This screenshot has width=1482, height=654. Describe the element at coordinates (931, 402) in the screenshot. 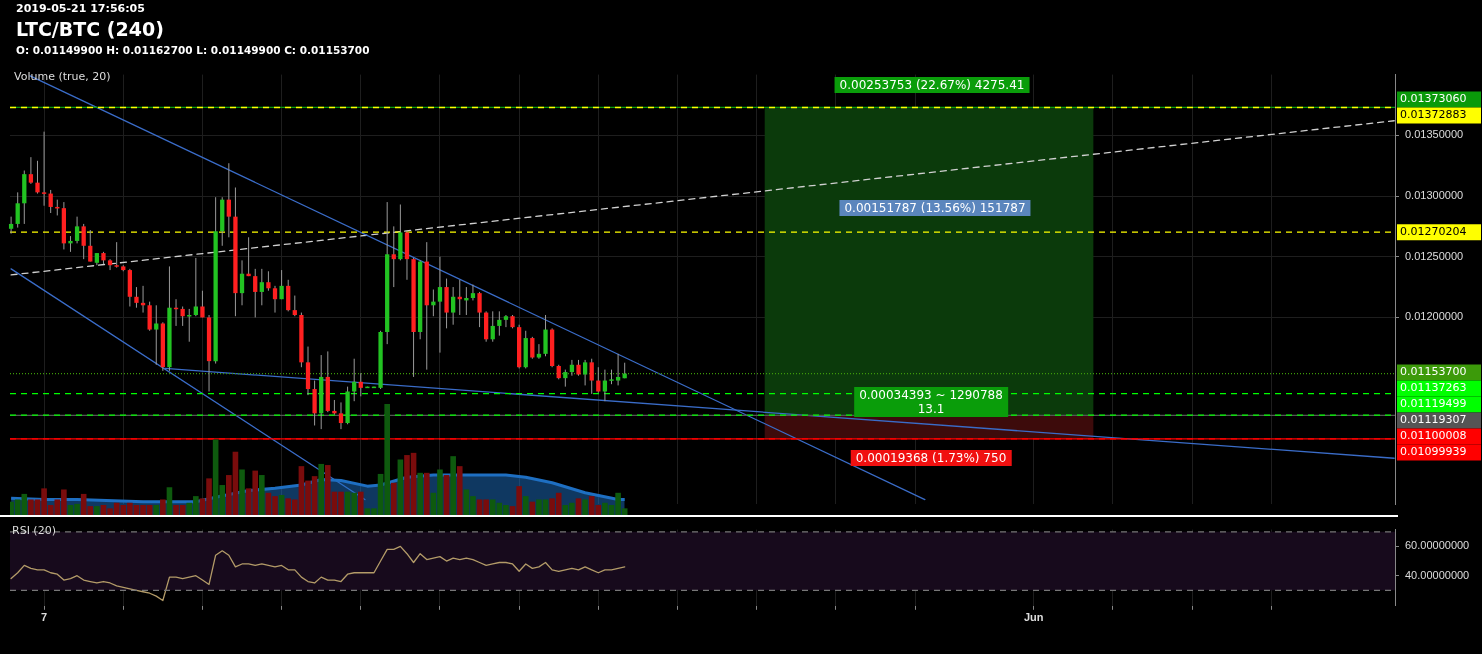

I see `annotation: 0.00034393 ~ 1290788 13.1` at that location.